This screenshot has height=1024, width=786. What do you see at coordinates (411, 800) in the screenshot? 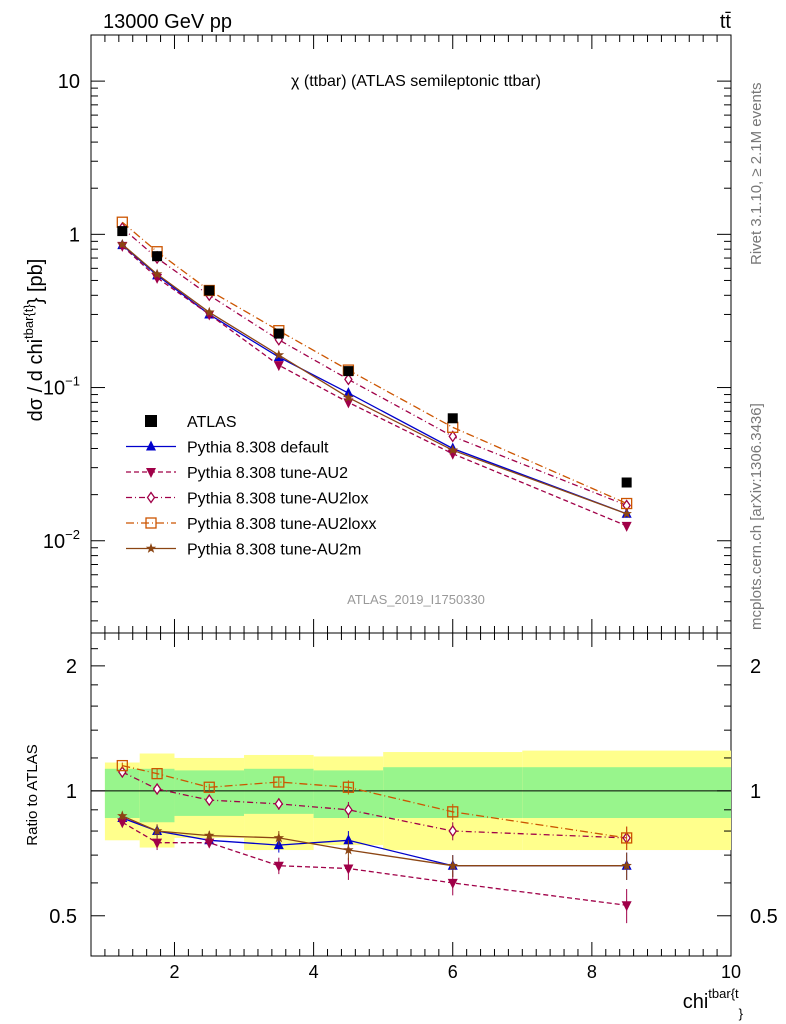
I see `uncertainty-bands` at bounding box center [411, 800].